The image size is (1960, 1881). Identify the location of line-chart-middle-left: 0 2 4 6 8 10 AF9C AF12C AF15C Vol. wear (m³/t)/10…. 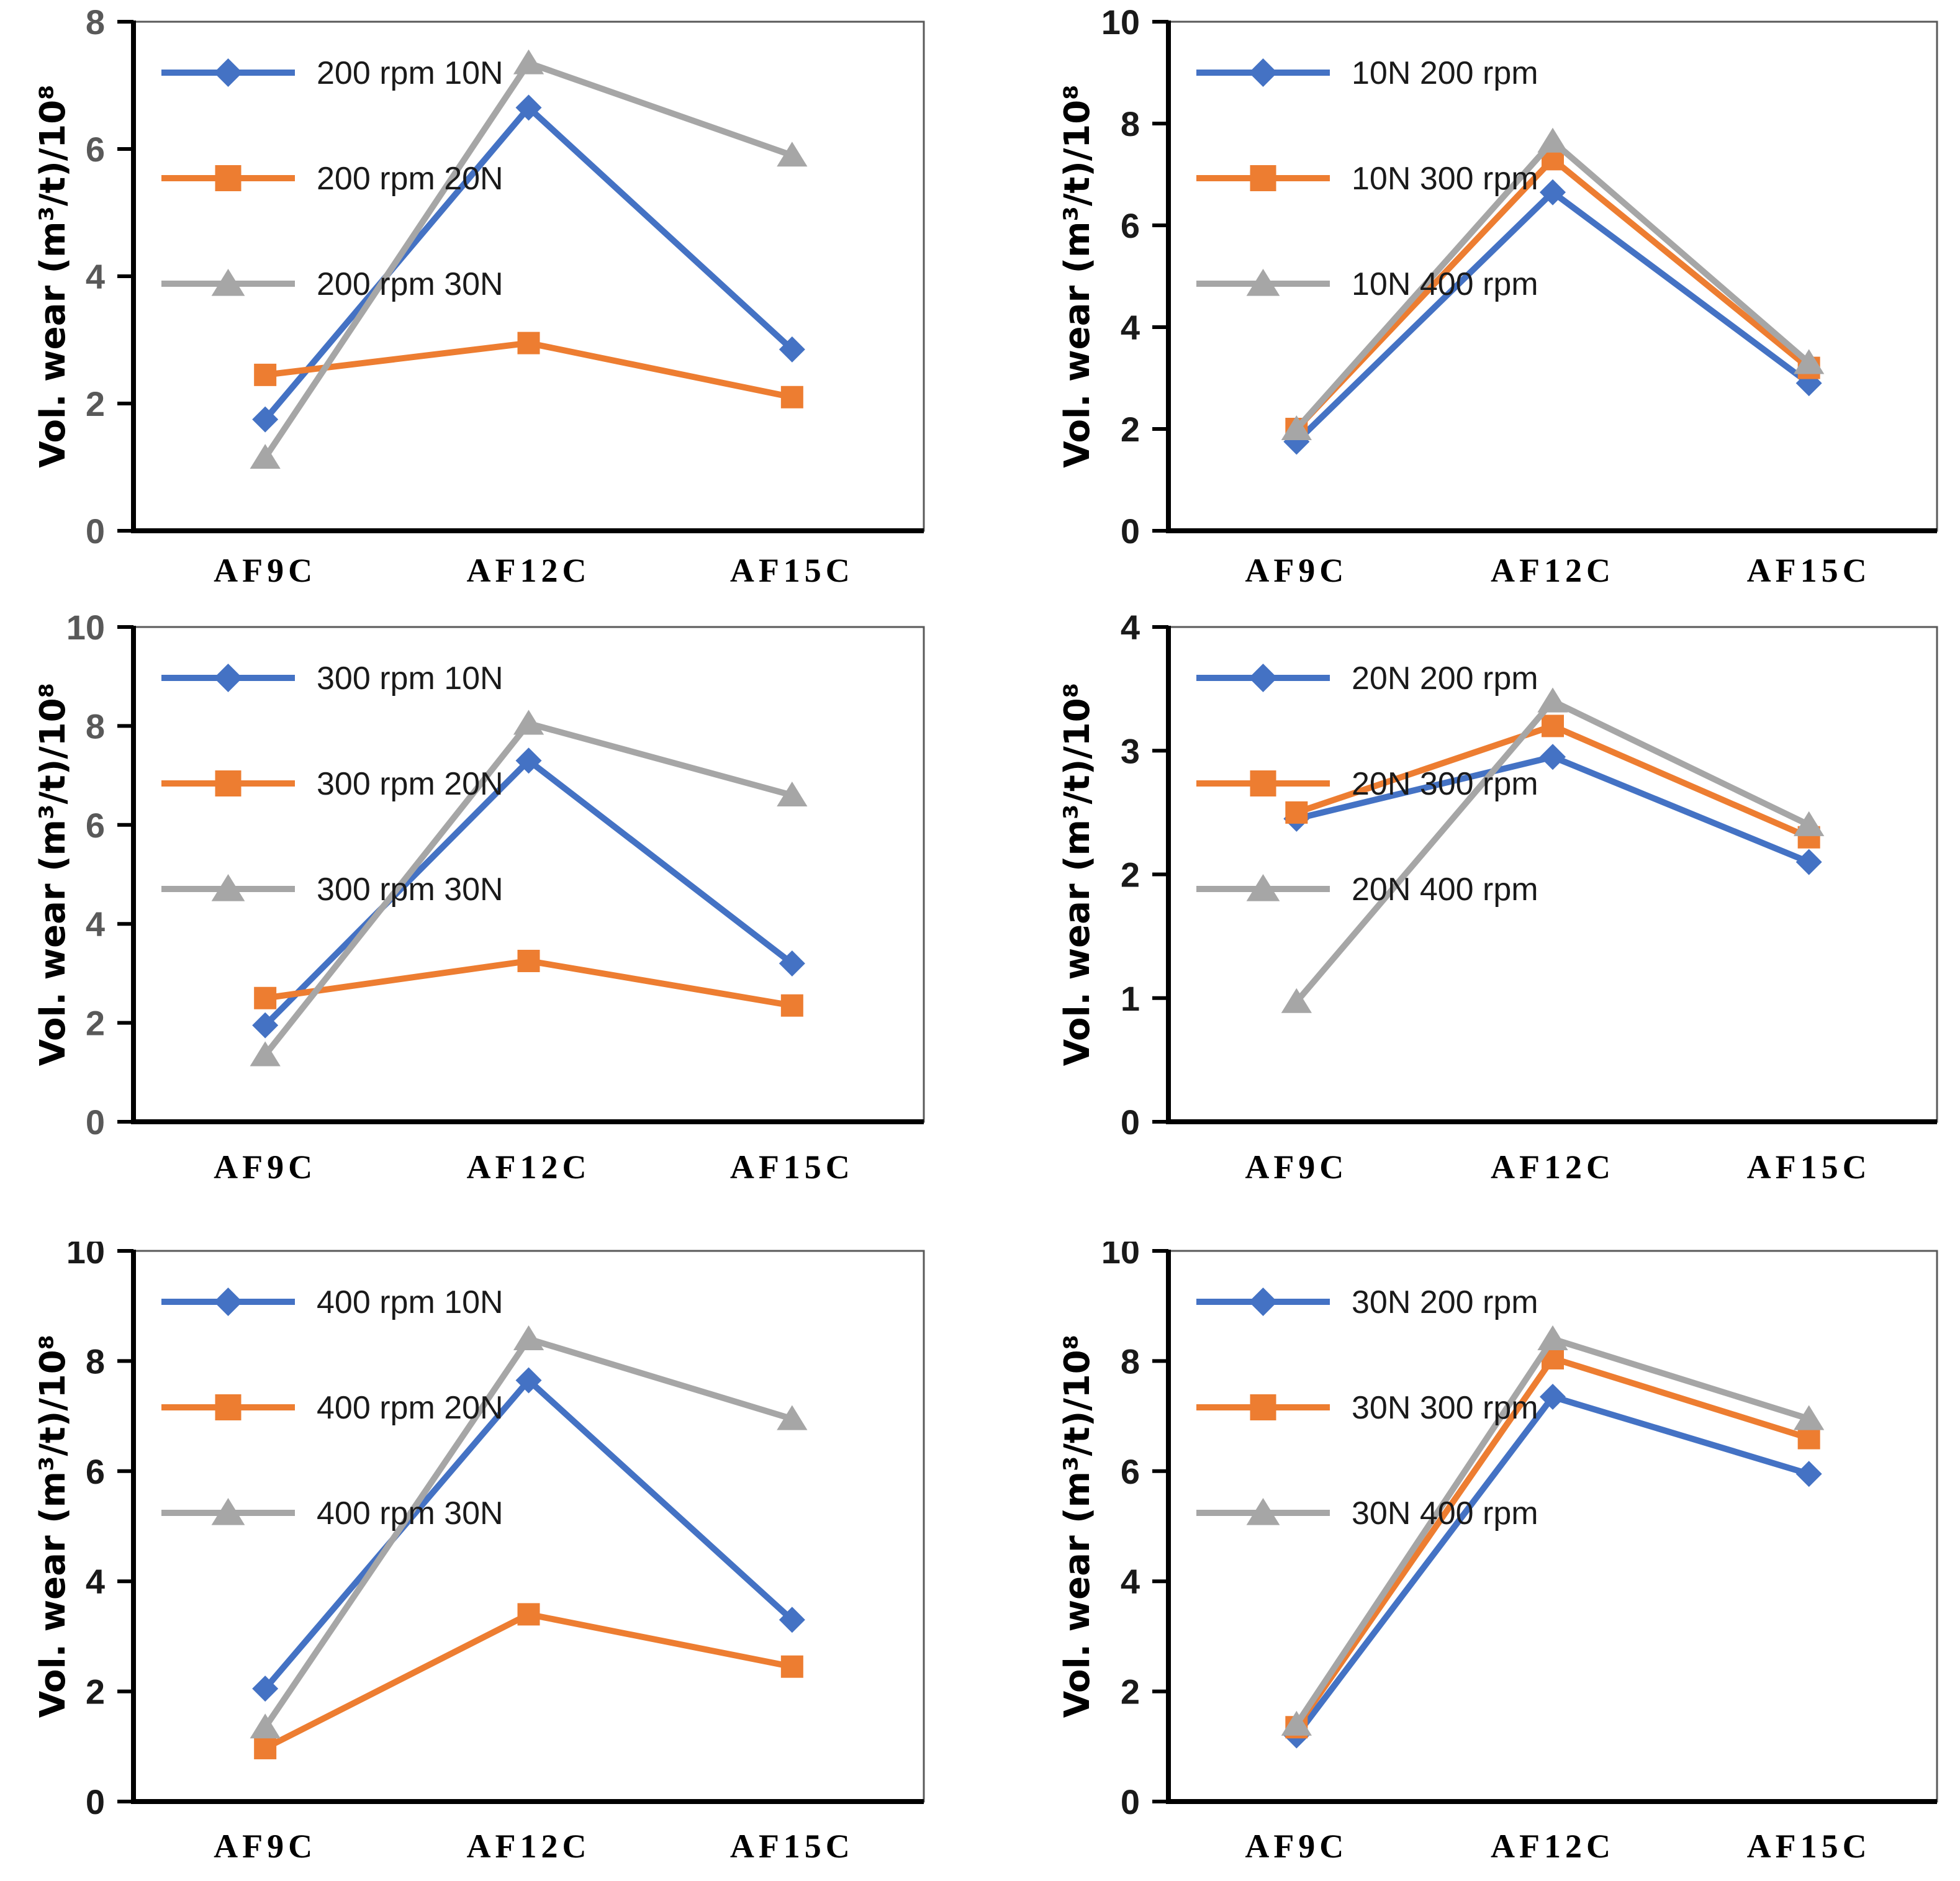
(479, 898).